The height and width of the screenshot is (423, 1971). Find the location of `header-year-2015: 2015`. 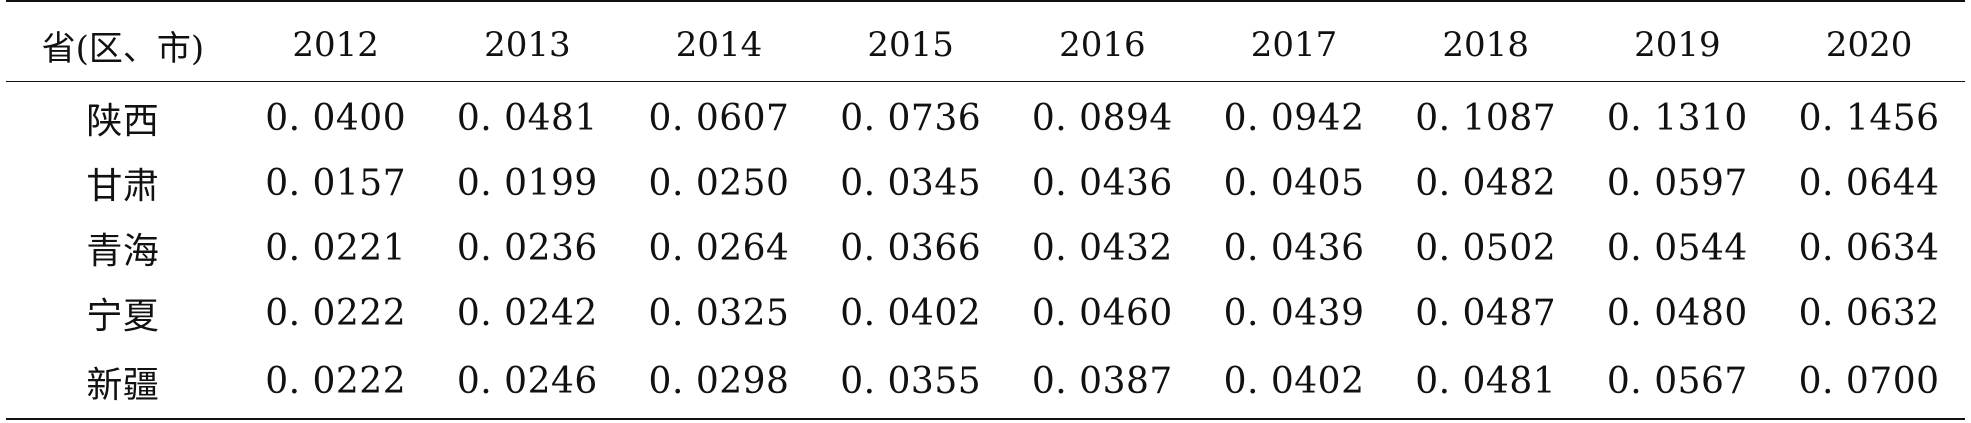

header-year-2015: 2015 is located at coordinates (910, 41).